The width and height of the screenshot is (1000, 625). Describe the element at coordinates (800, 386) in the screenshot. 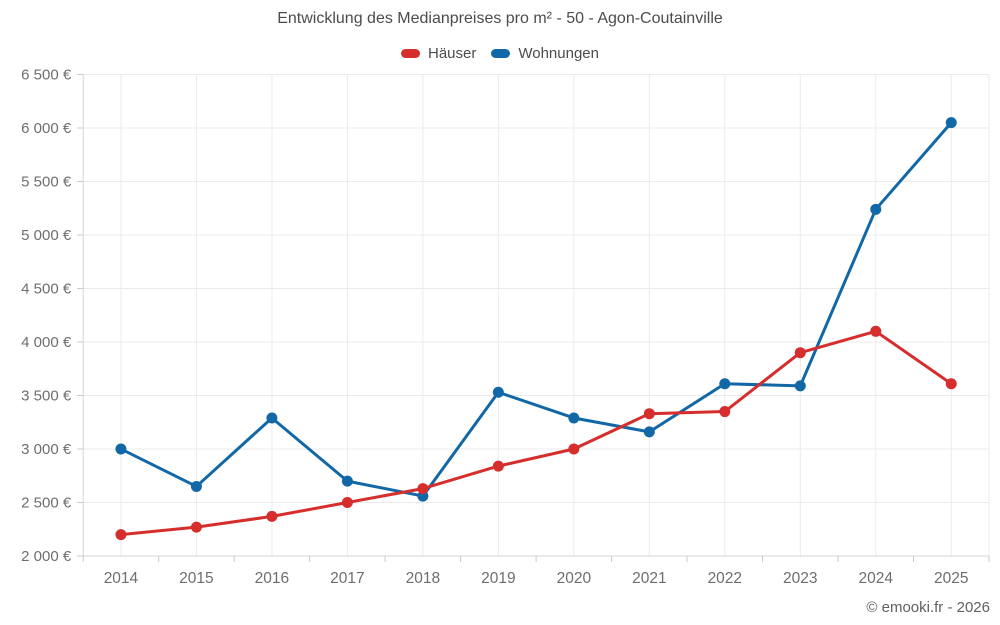

I see `data-point-wohnungen-2023` at that location.